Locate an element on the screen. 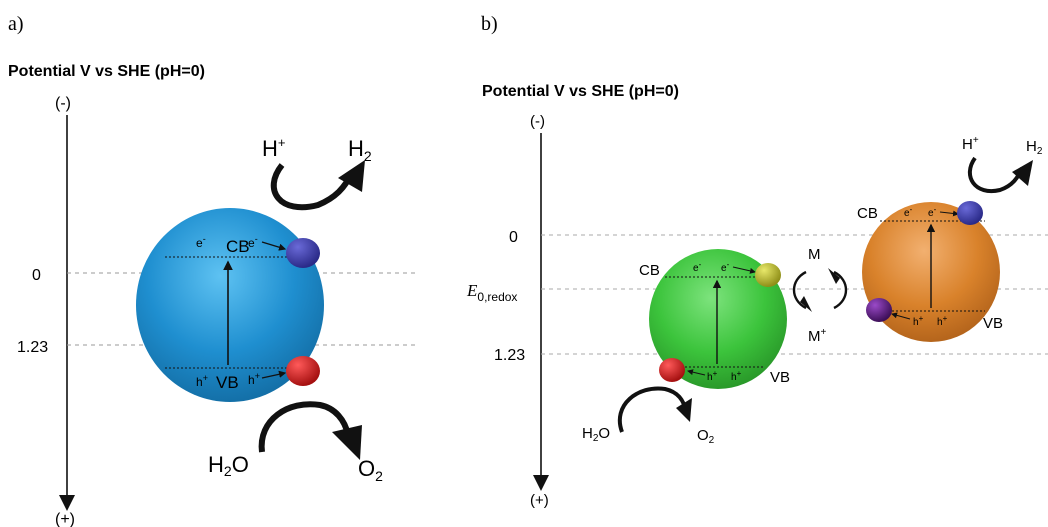  panel-b-orange-cb-label: CB is located at coordinates (867, 213).